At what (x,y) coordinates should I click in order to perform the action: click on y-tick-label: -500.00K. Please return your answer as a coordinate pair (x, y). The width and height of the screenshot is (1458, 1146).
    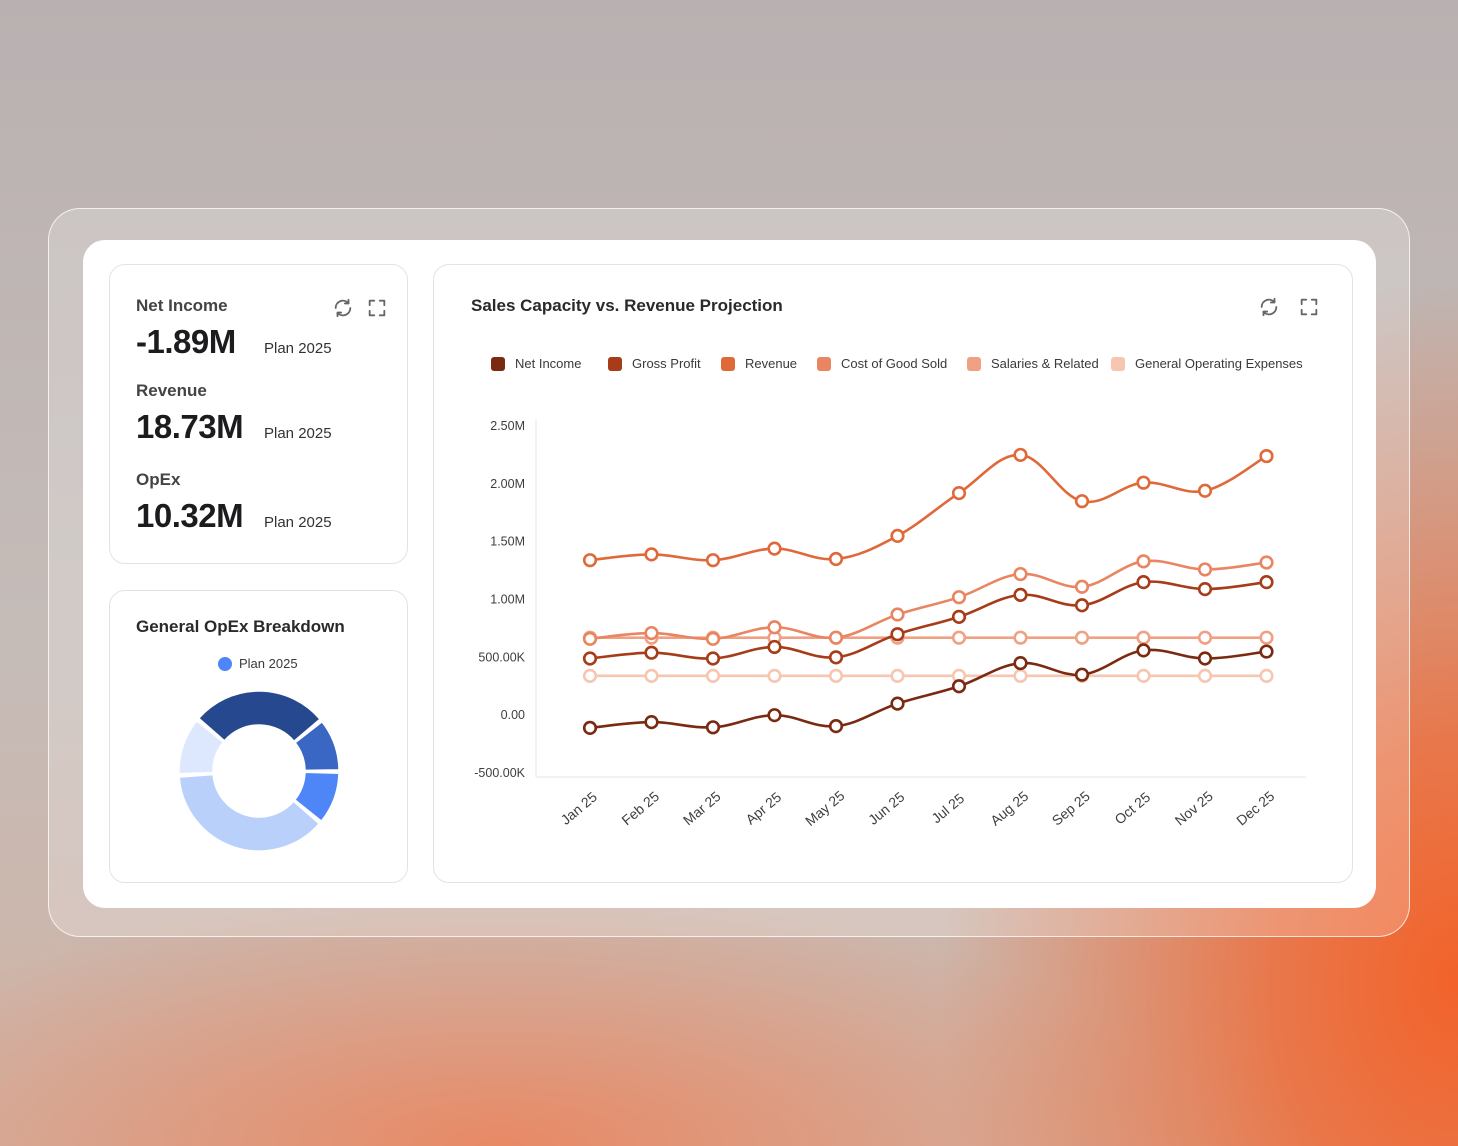
    Looking at the image, I should click on (499, 773).